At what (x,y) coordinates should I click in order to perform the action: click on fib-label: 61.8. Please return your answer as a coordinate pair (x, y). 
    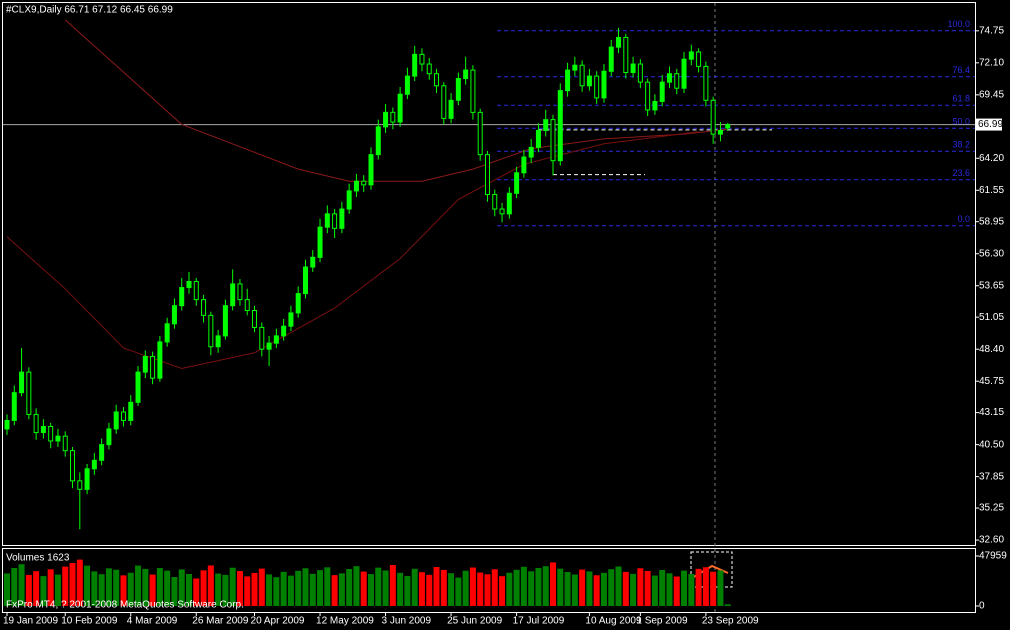
    Looking at the image, I should click on (961, 99).